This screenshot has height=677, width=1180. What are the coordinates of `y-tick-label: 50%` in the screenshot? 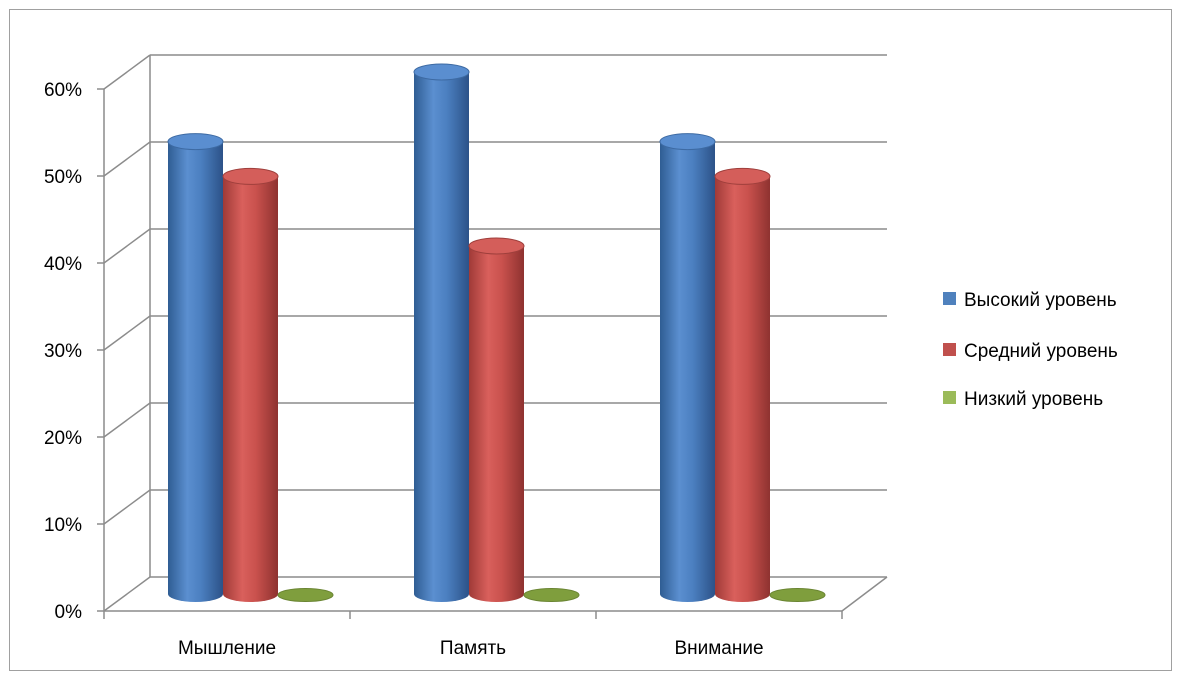 It's located at (63, 177).